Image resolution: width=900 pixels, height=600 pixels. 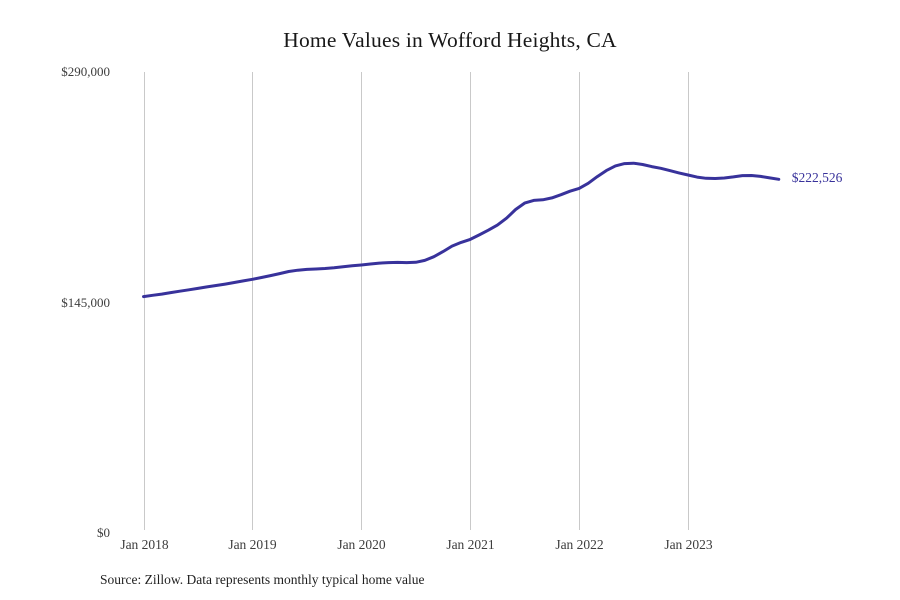 What do you see at coordinates (103, 532) in the screenshot?
I see `y-axis-tick-label: $0` at bounding box center [103, 532].